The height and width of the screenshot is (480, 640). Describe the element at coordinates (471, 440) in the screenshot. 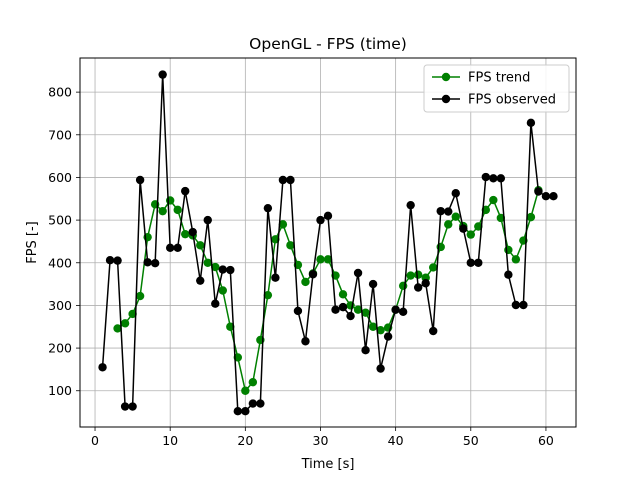

I see `x-tick-label: 50` at that location.